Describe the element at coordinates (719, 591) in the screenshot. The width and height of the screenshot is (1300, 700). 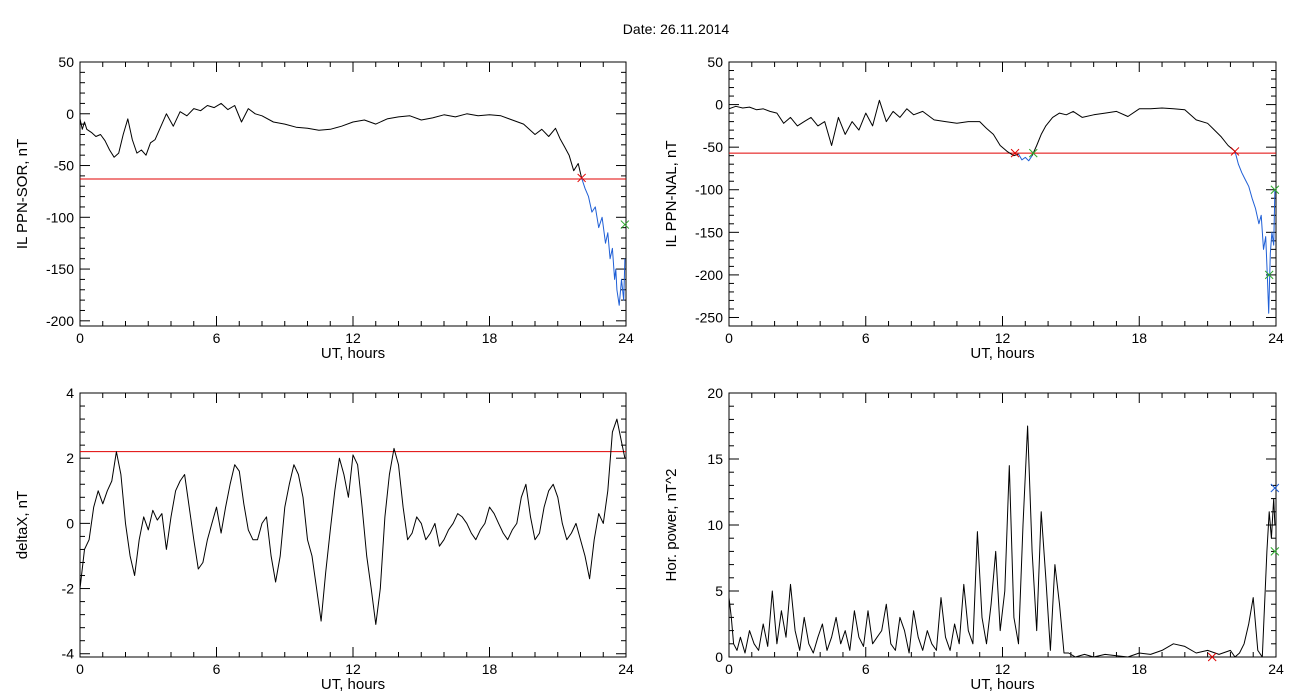
I see `y-tick-label: 5` at that location.